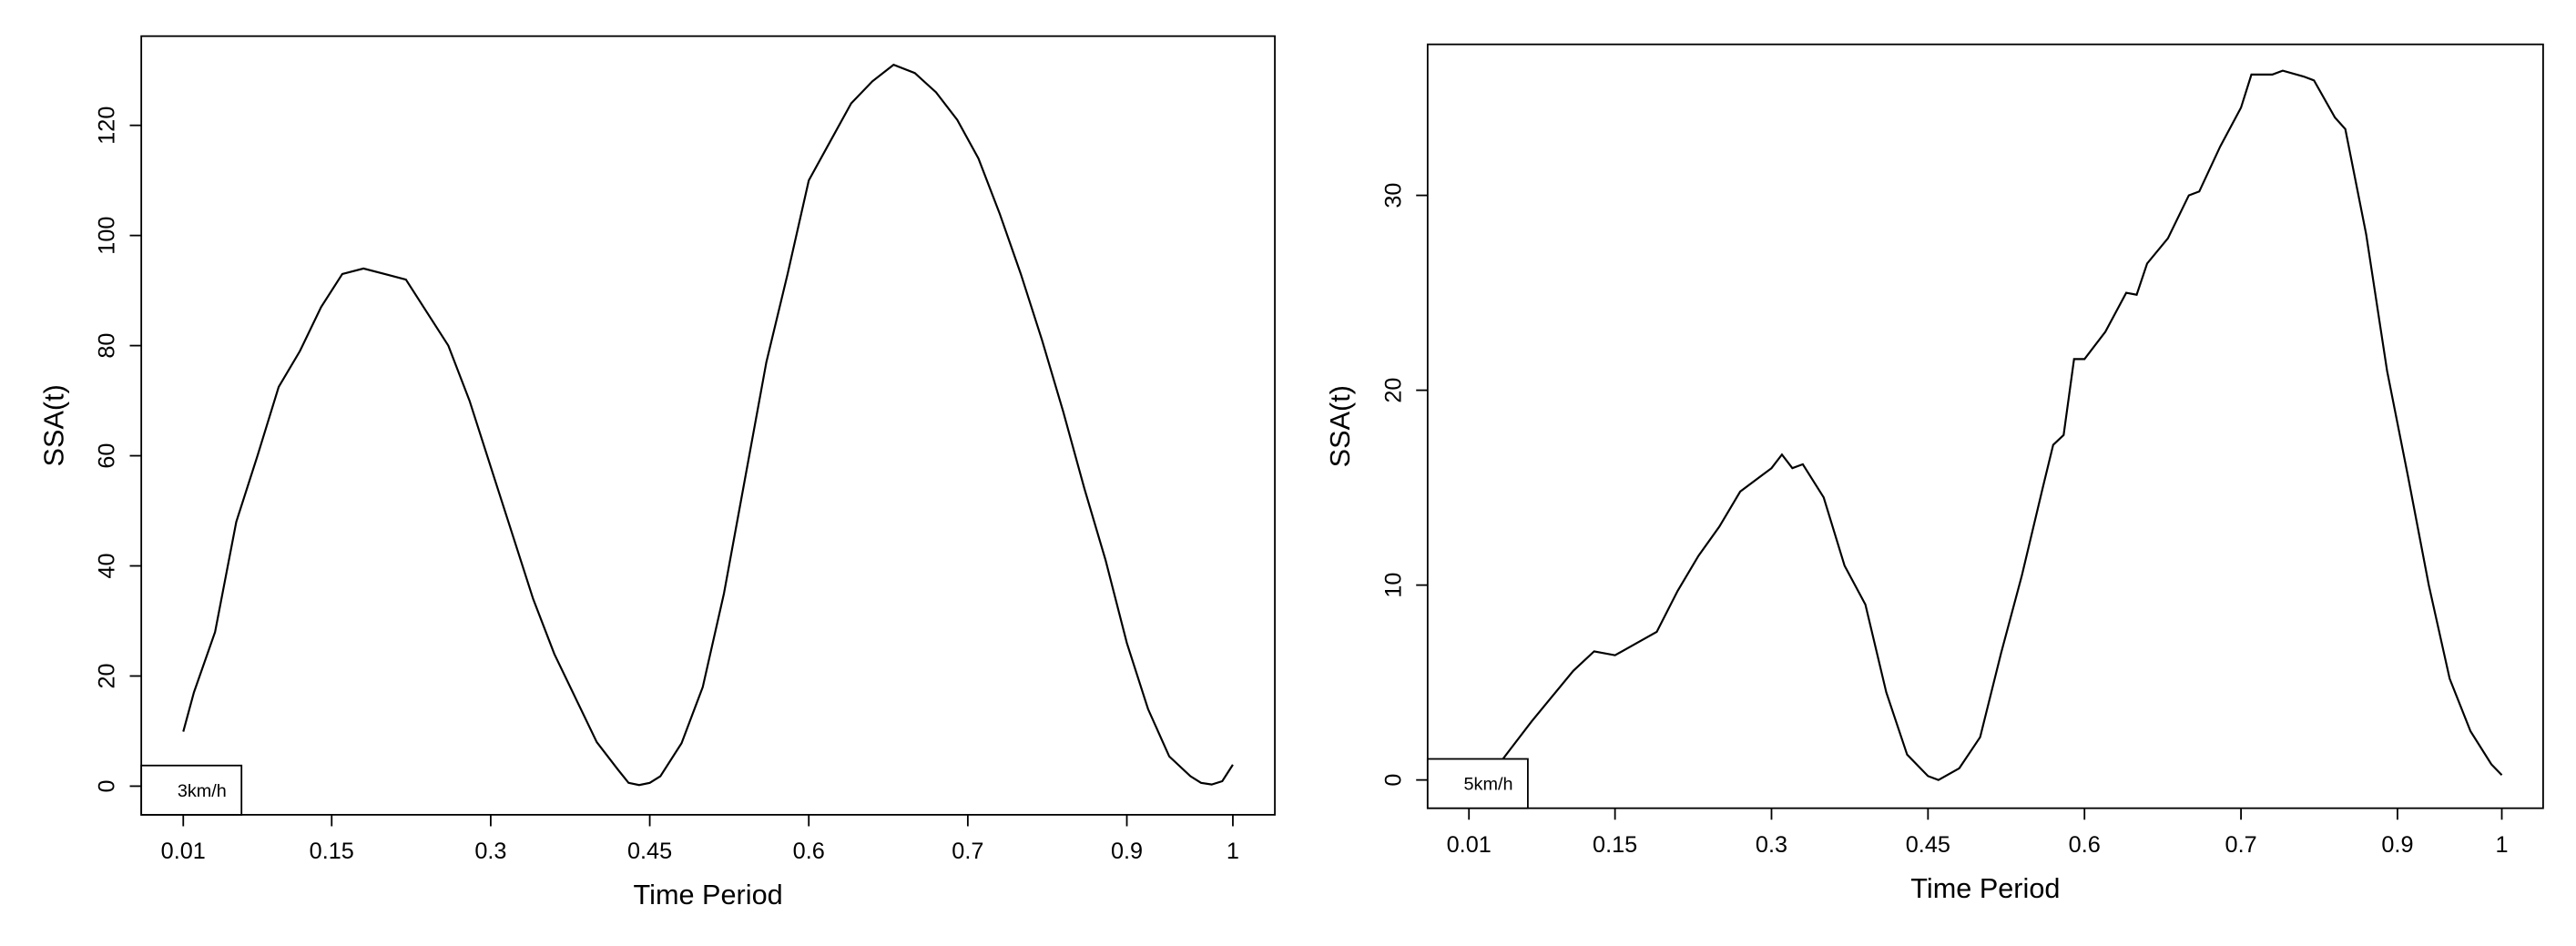  What do you see at coordinates (107, 126) in the screenshot?
I see `y-tick-label: 120` at bounding box center [107, 126].